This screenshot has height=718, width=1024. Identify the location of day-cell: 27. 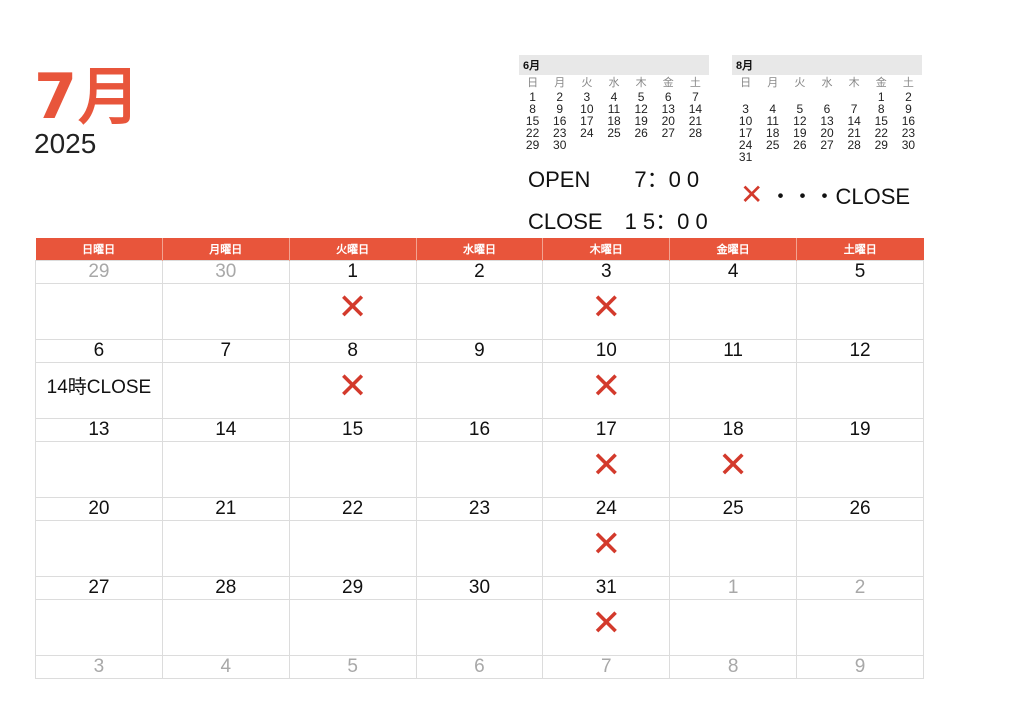
(99, 588).